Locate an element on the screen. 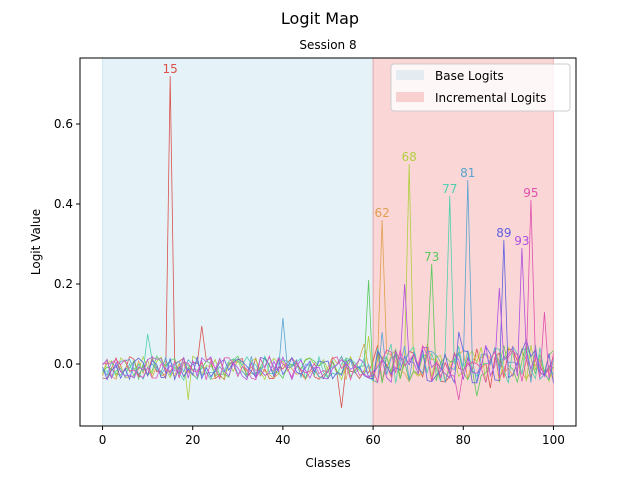 Image resolution: width=640 pixels, height=480 pixels. chart-title: Logit Map is located at coordinates (320, 18).